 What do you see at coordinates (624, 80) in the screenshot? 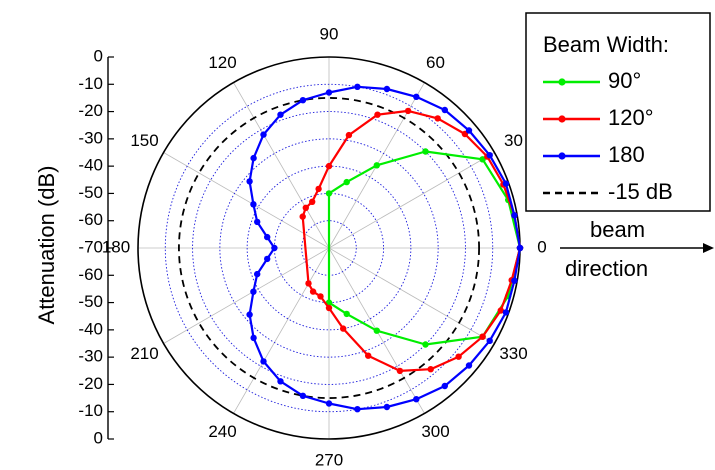
I see `legend-label-0: 90°` at bounding box center [624, 80].